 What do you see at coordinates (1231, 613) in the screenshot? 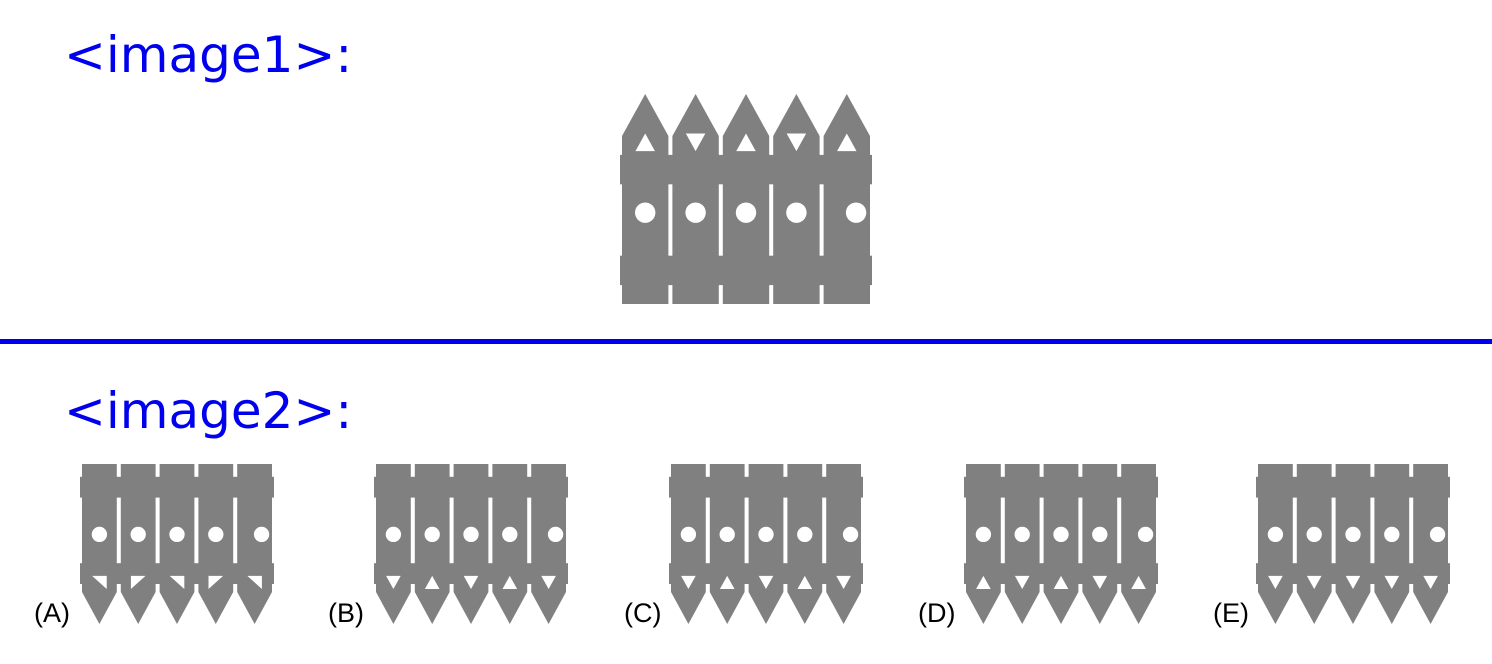
I see `option-e-label: (E)` at bounding box center [1231, 613].